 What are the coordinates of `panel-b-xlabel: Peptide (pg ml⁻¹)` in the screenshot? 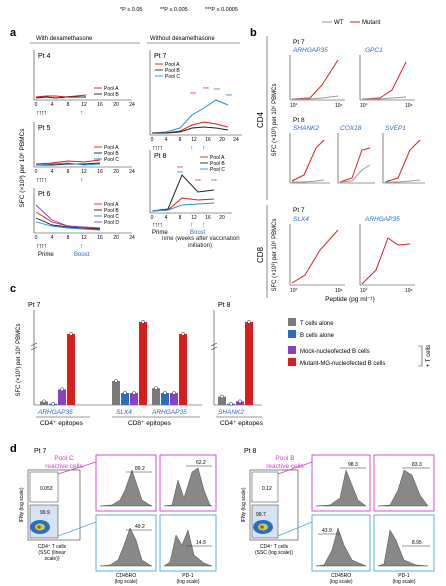 It's located at (350, 299).